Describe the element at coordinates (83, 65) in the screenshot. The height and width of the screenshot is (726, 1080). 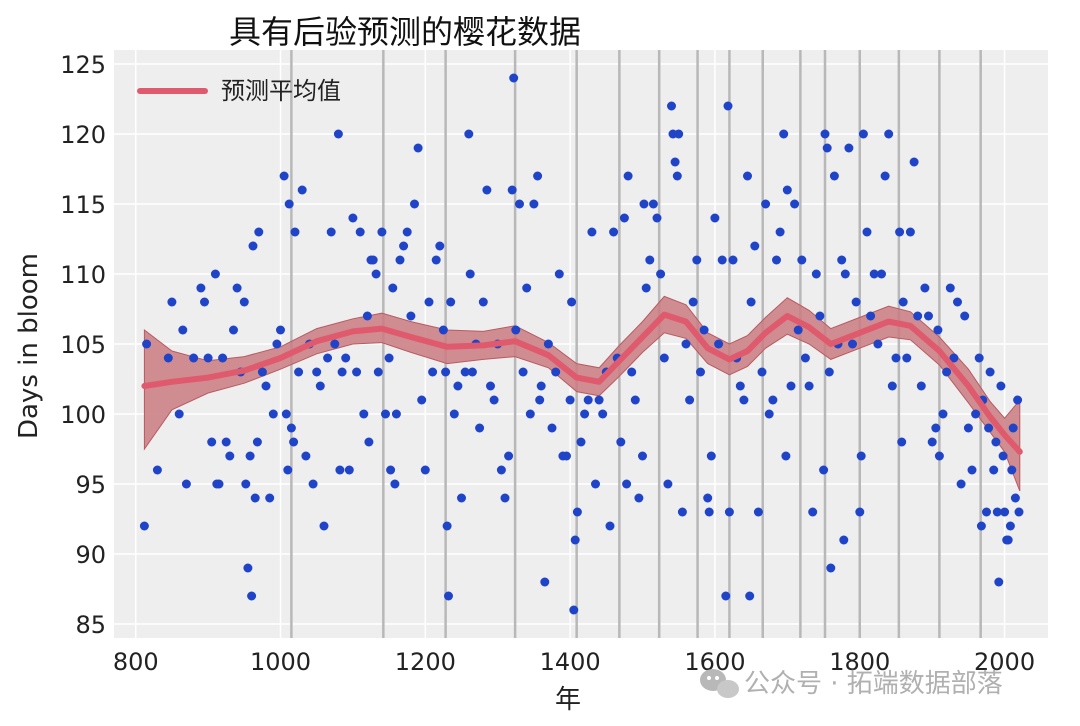
I see `y-tick-label: 125` at that location.